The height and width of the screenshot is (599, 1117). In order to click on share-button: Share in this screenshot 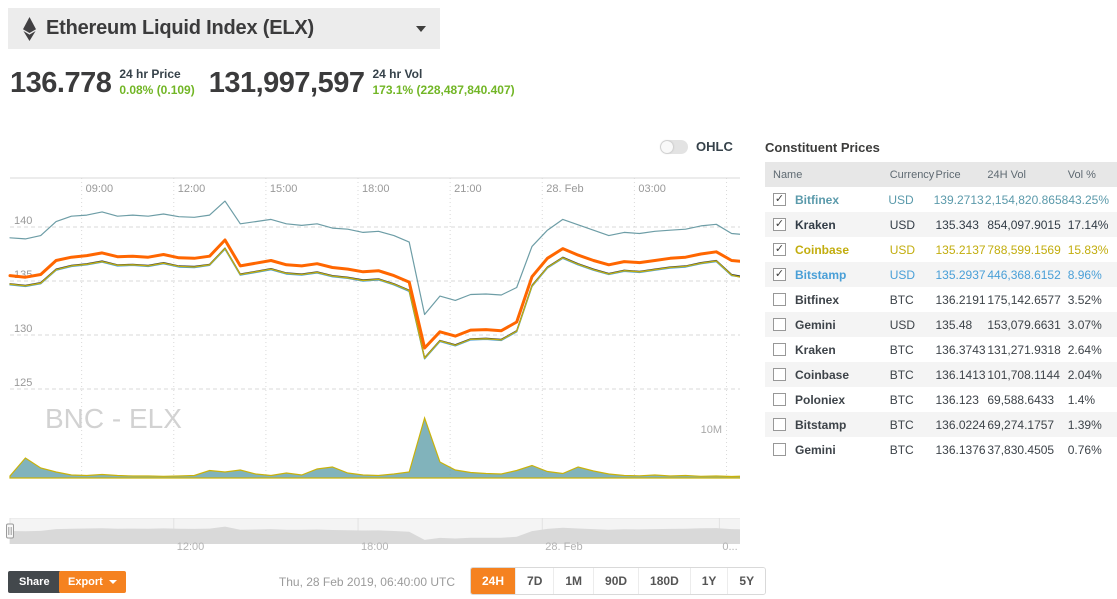, I will do `click(34, 582)`.